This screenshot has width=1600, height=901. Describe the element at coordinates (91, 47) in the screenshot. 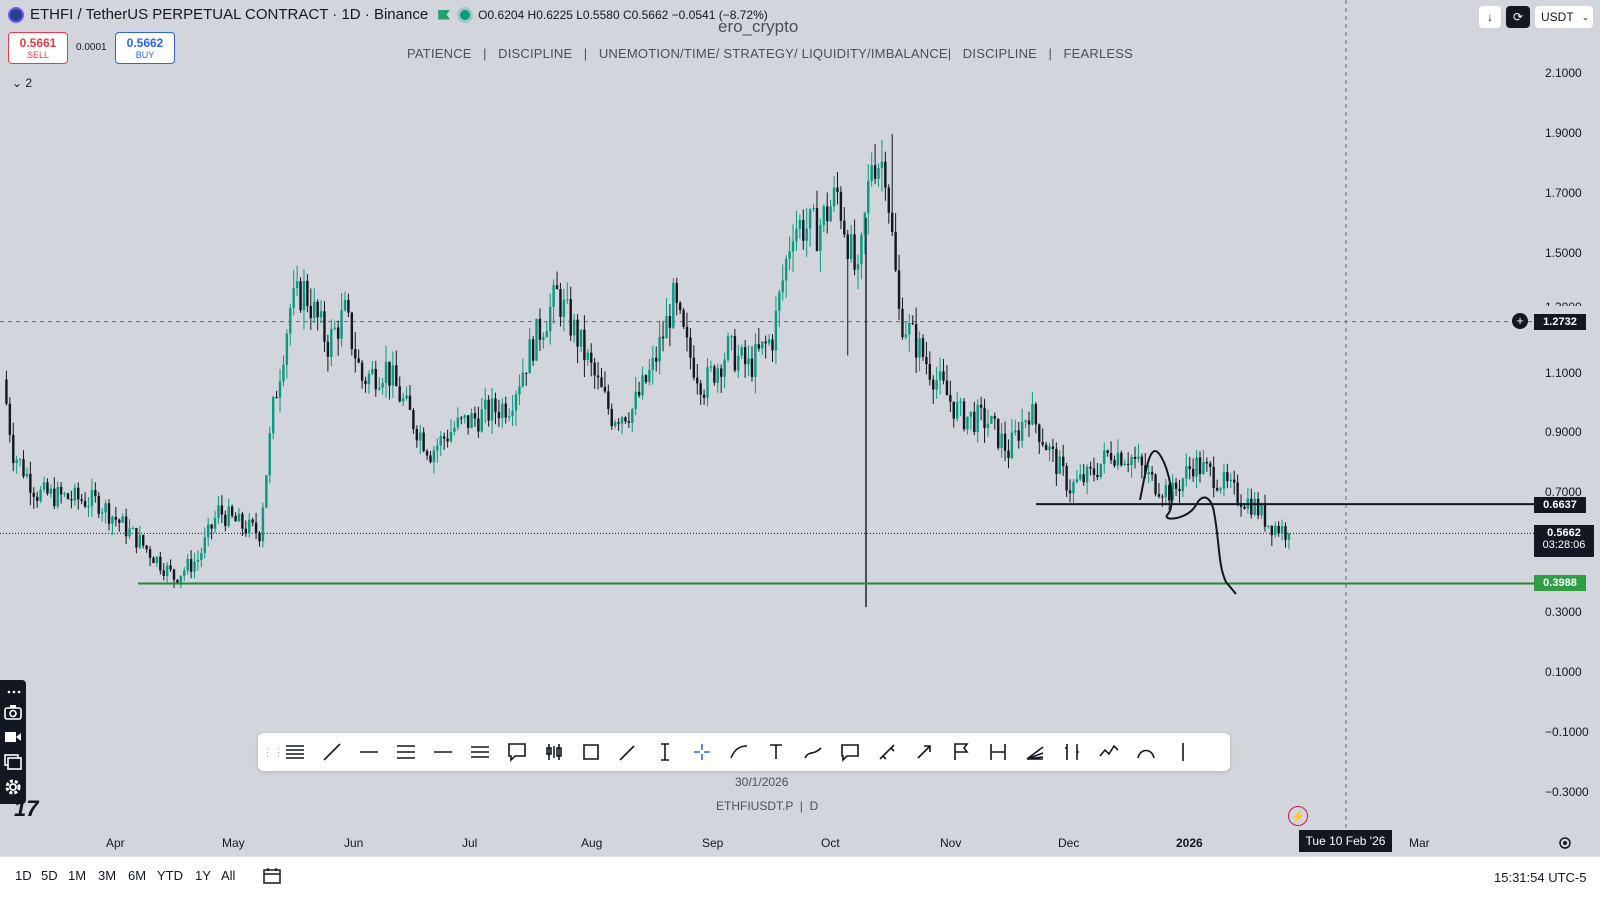

I see `spread-value: 0.0001` at that location.